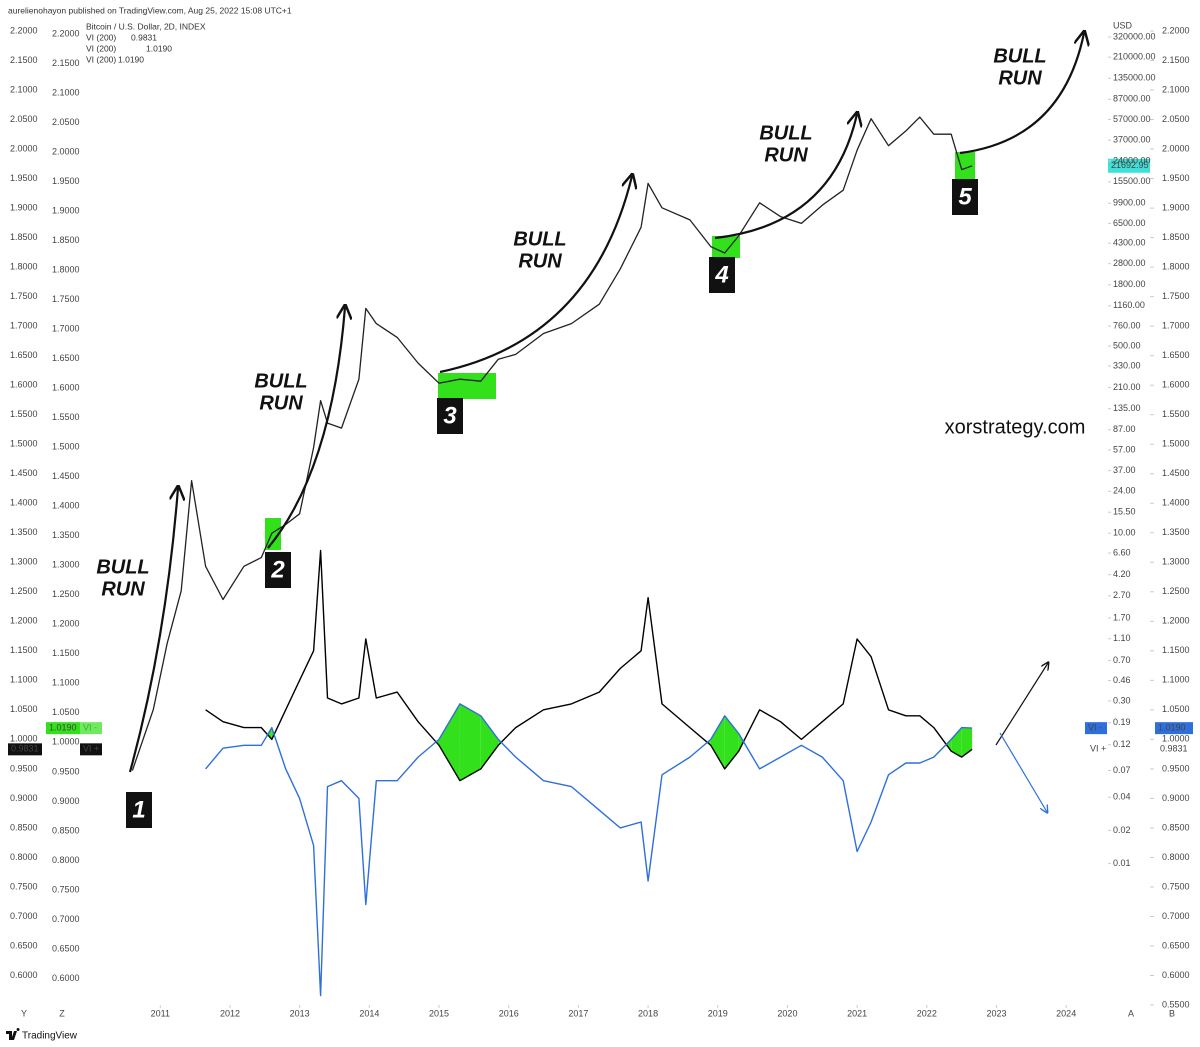  Describe the element at coordinates (66, 240) in the screenshot. I see `y-tick-label: 1.8500` at that location.